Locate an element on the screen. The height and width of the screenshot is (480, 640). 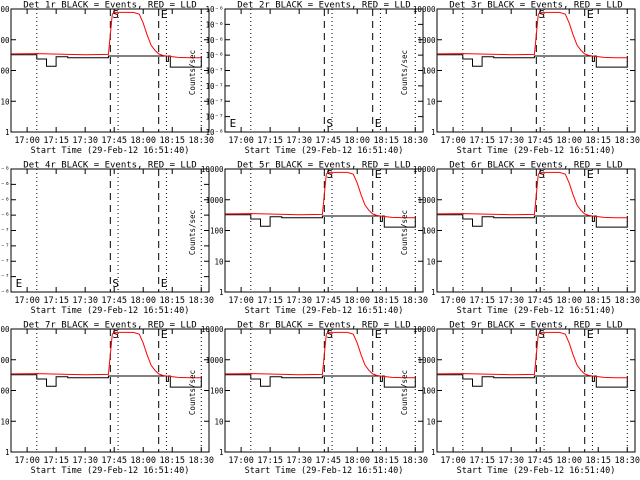
panel-title: Det 6r BLACK = Events, RED = LLD is located at coordinates (535, 166).